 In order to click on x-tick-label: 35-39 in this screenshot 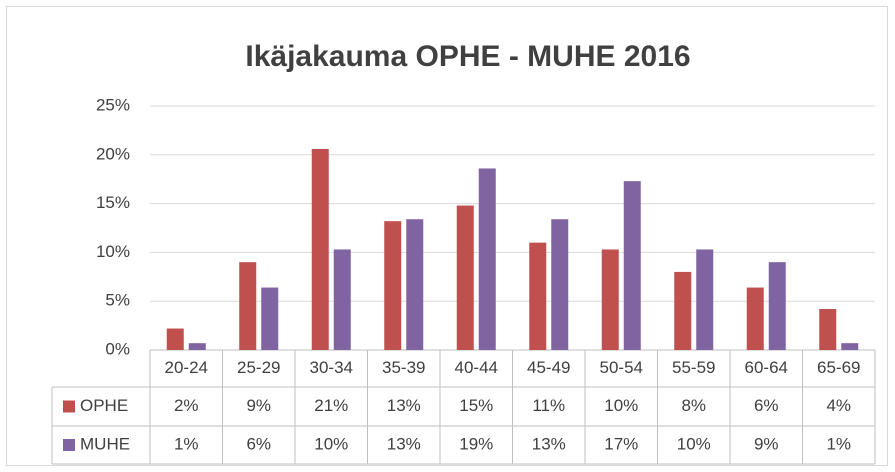, I will do `click(403, 367)`.